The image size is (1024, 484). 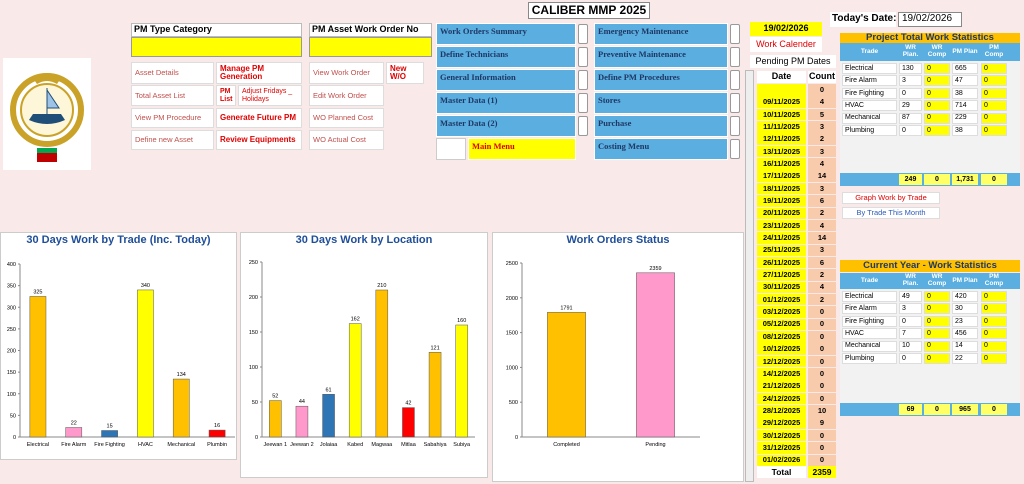 I want to click on stats-cell: 665, so click(x=965, y=68).